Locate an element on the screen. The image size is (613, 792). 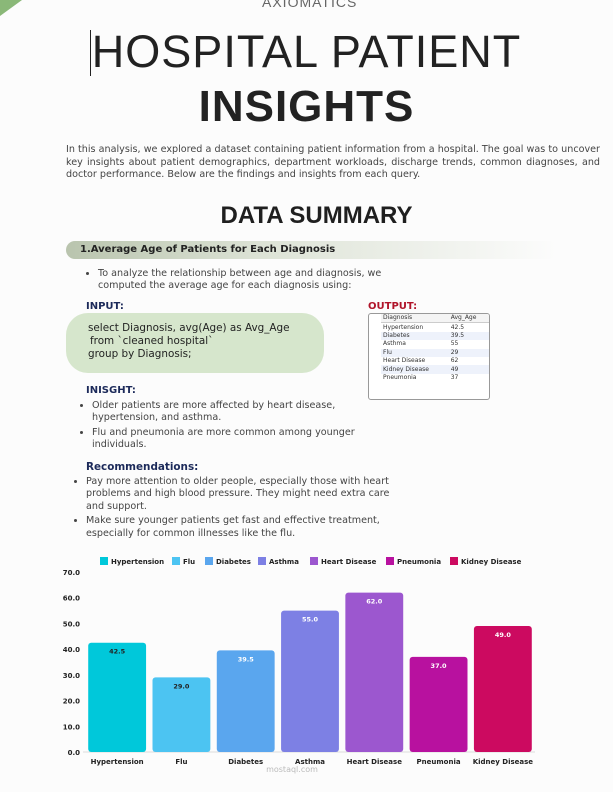
cell: Asthma is located at coordinates (394, 344).